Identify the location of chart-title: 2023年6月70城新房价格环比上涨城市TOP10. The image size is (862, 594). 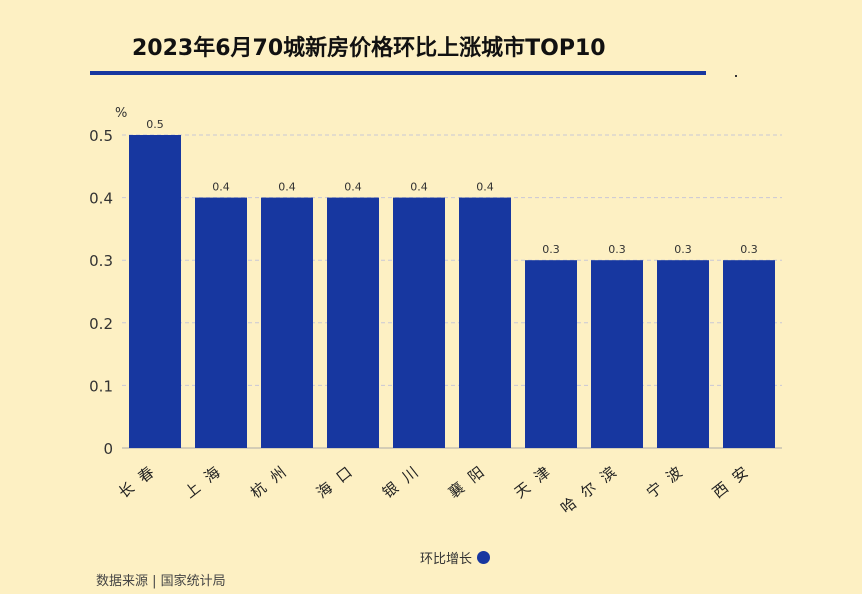
(369, 48).